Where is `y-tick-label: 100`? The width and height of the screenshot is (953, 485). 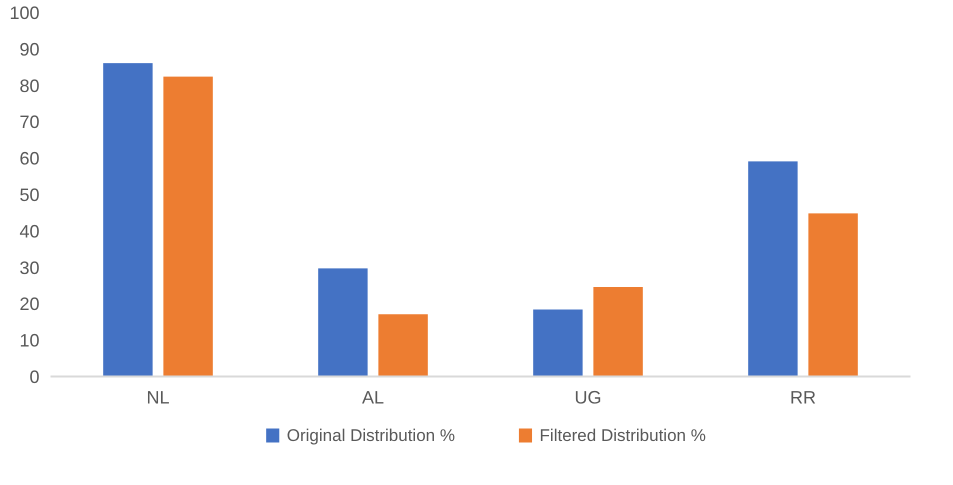 y-tick-label: 100 is located at coordinates (24, 13).